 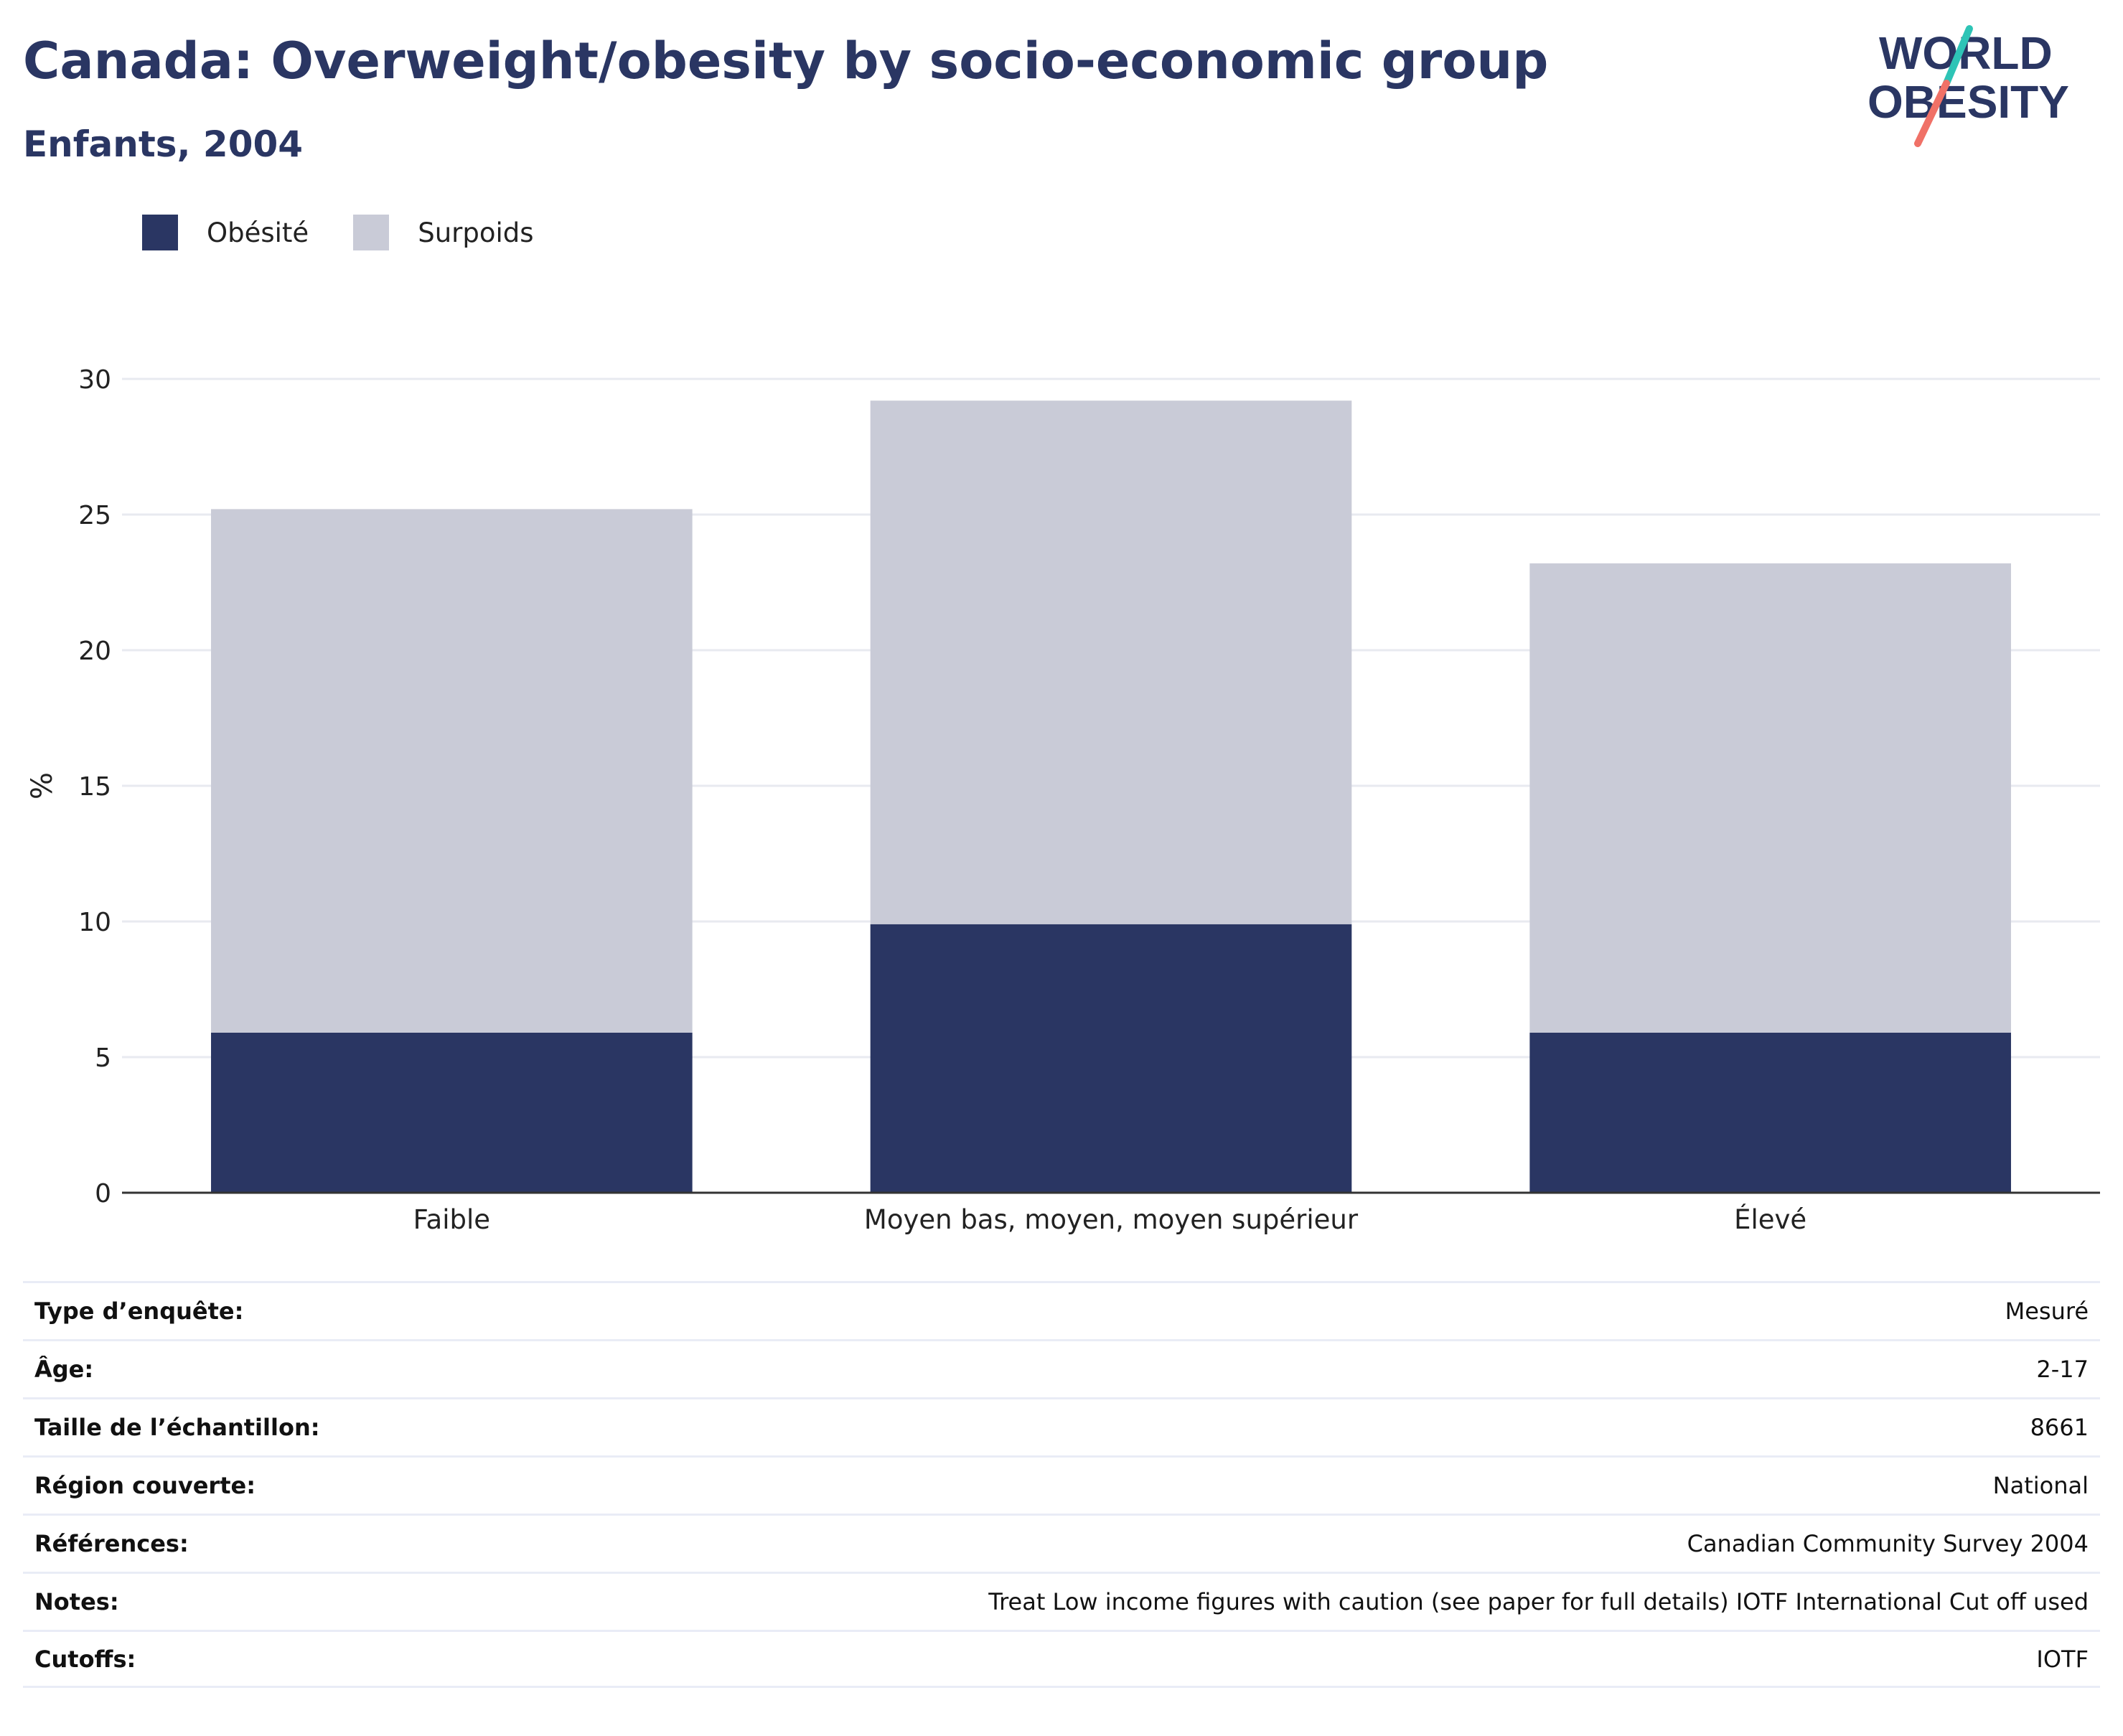 I want to click on info-label: Type d’enquête:, so click(x=139, y=1311).